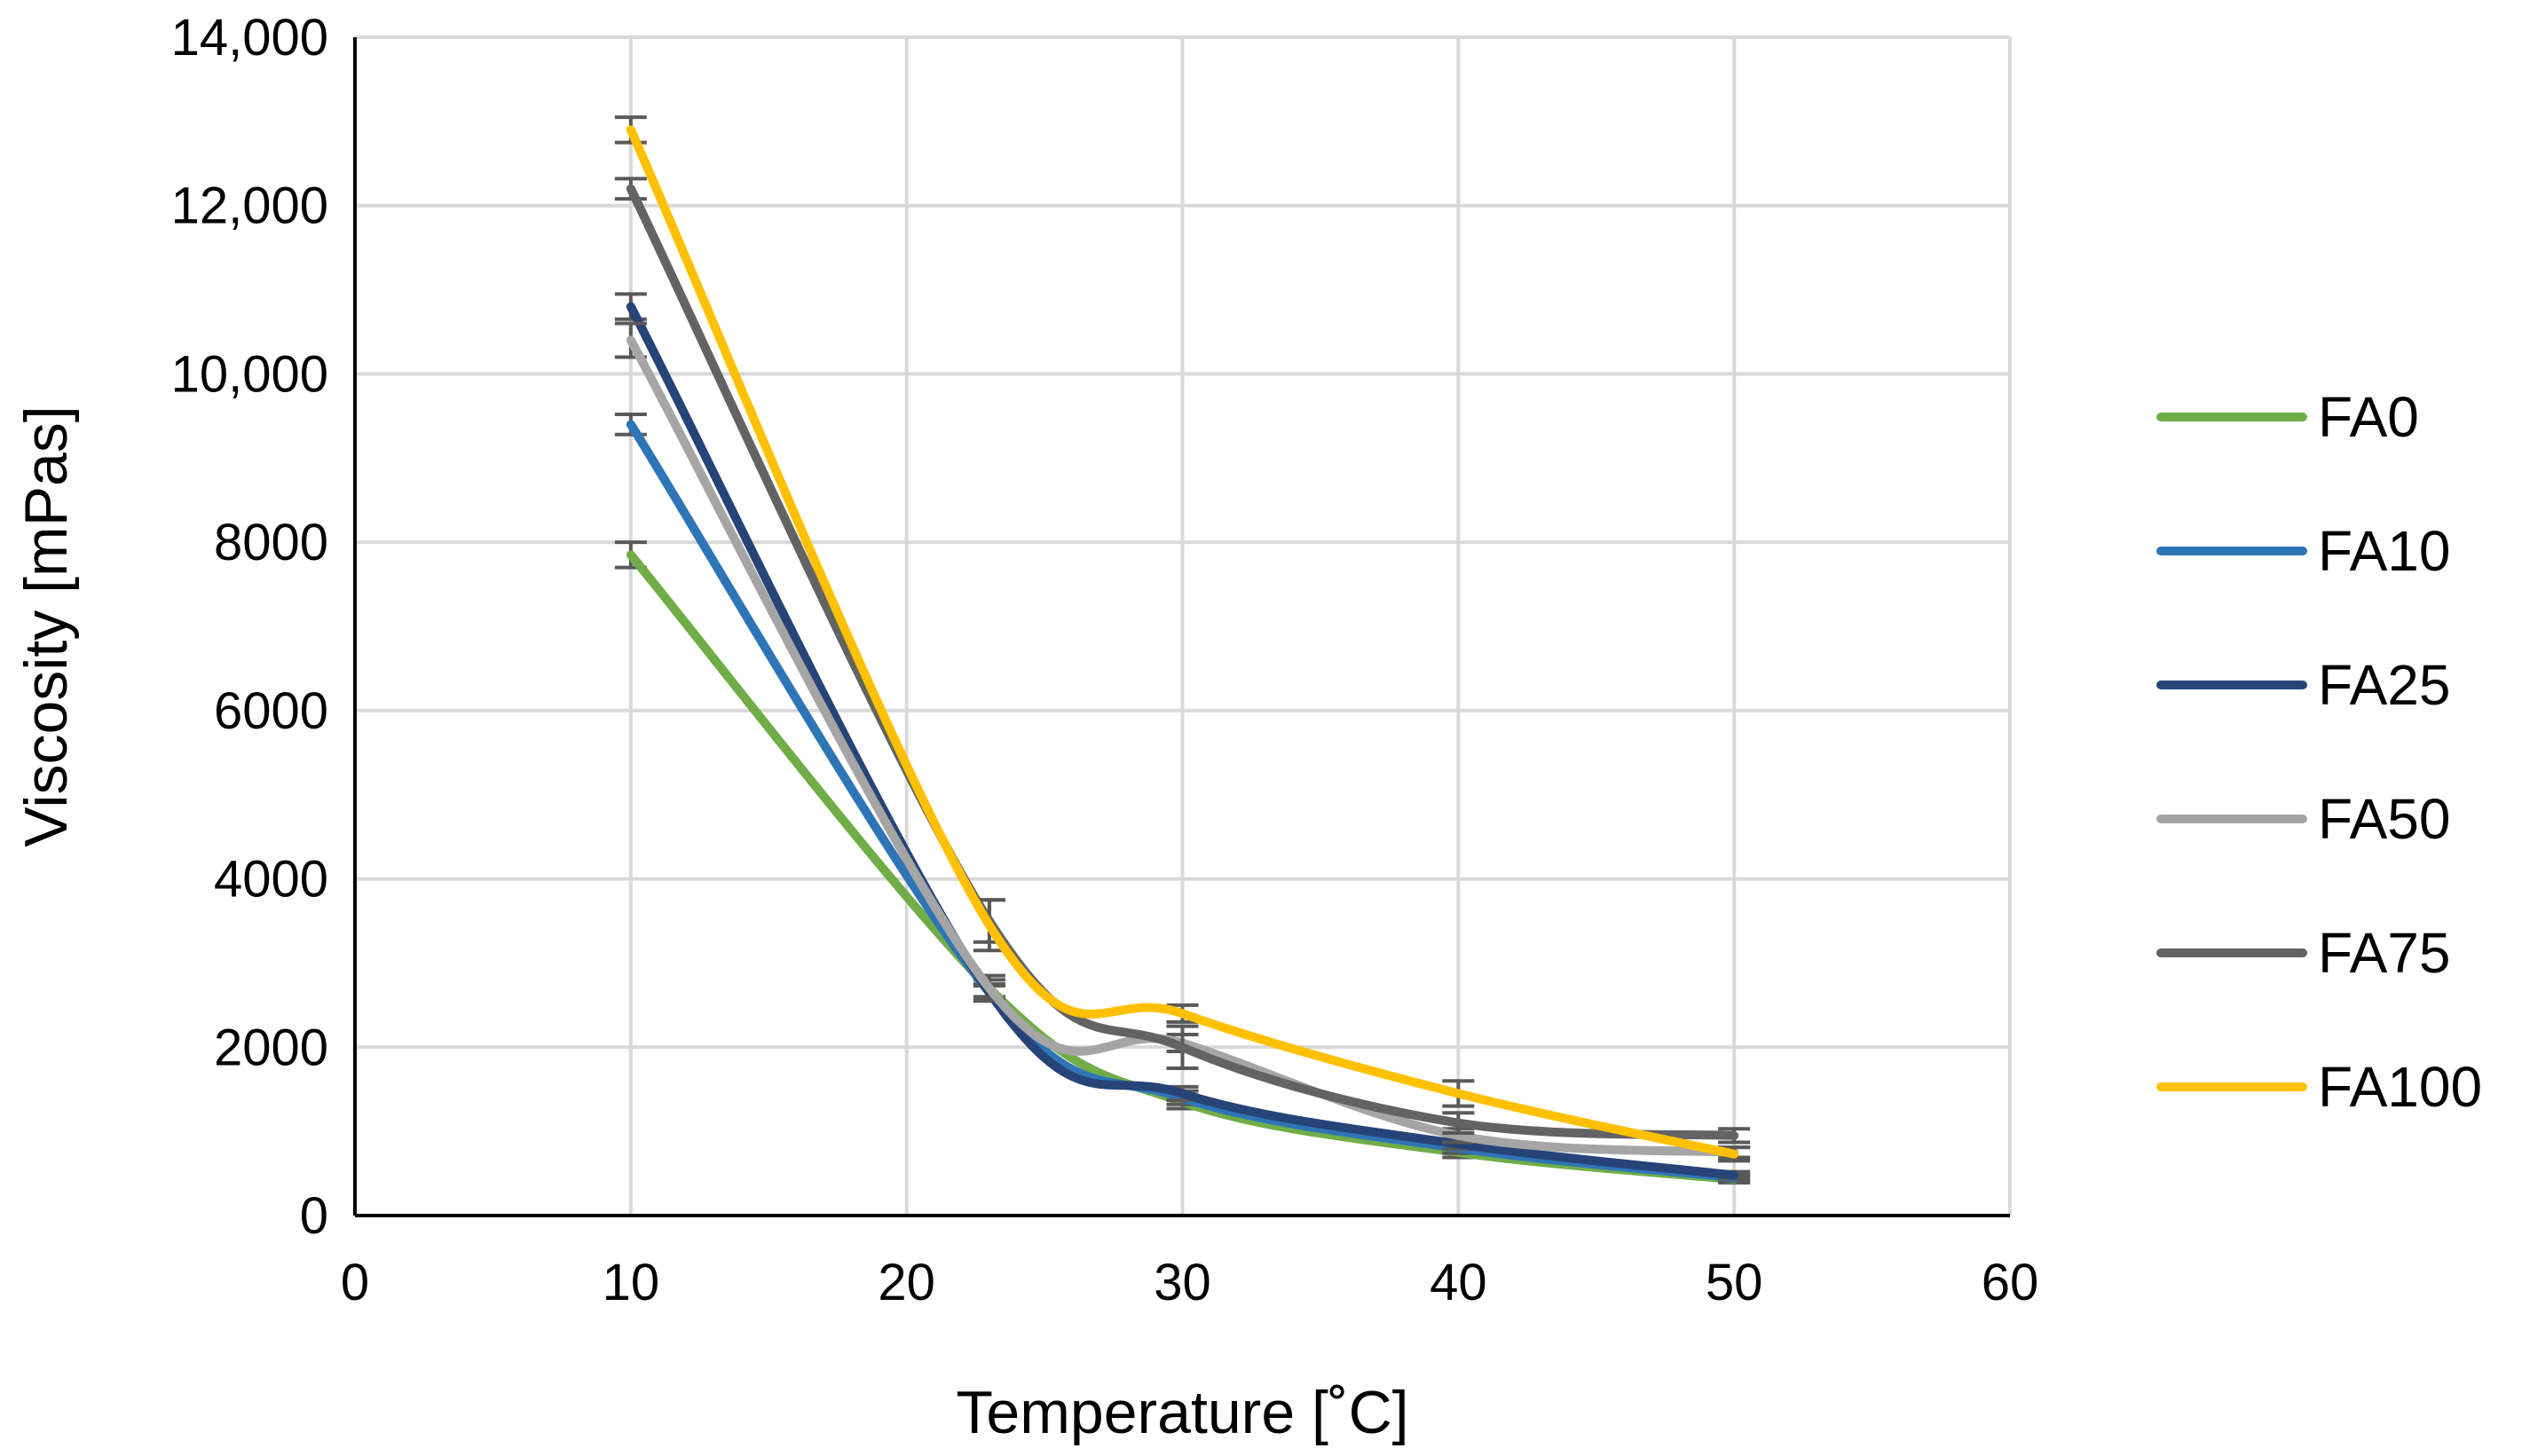 The image size is (2522, 1456). Describe the element at coordinates (1182, 1412) in the screenshot. I see `x-axis-title: Temperature [˚C]` at that location.